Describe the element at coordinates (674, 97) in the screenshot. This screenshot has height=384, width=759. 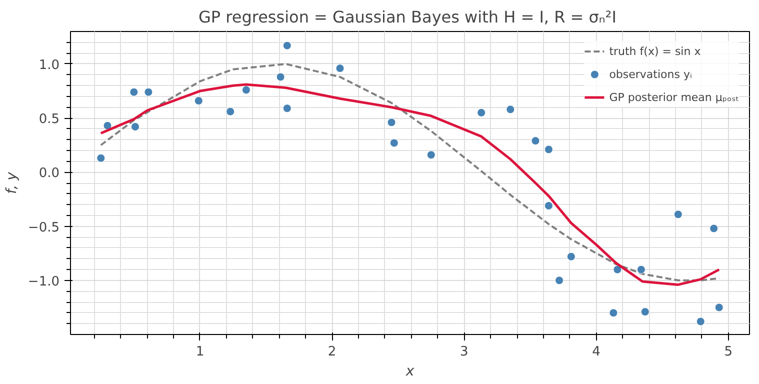
I see `legend-label: GP posterior mean μₚₒₛₜ` at that location.